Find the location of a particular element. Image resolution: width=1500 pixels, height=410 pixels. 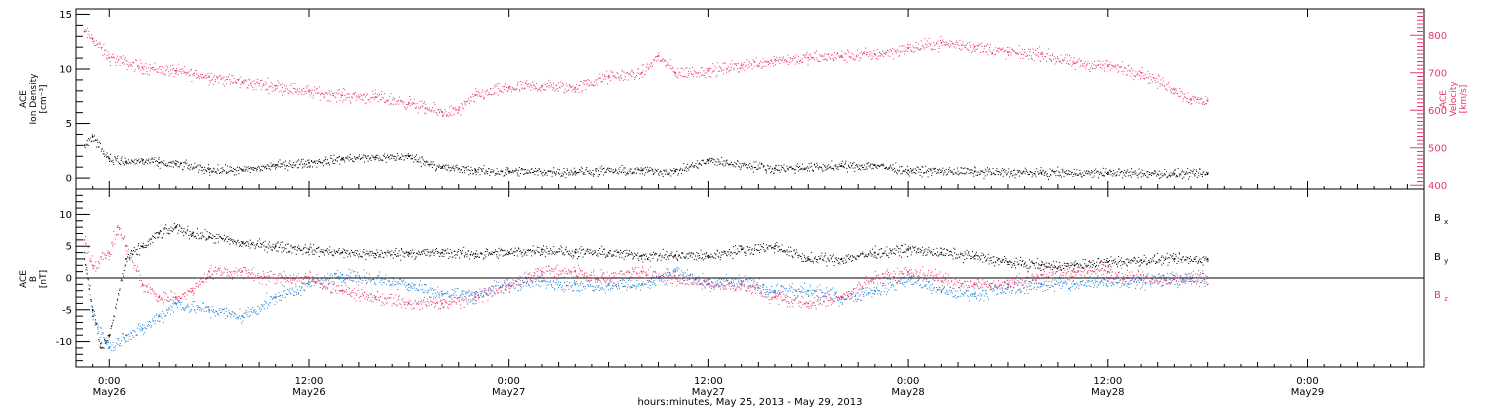

top-right-tick-label: 600 is located at coordinates (1437, 111).